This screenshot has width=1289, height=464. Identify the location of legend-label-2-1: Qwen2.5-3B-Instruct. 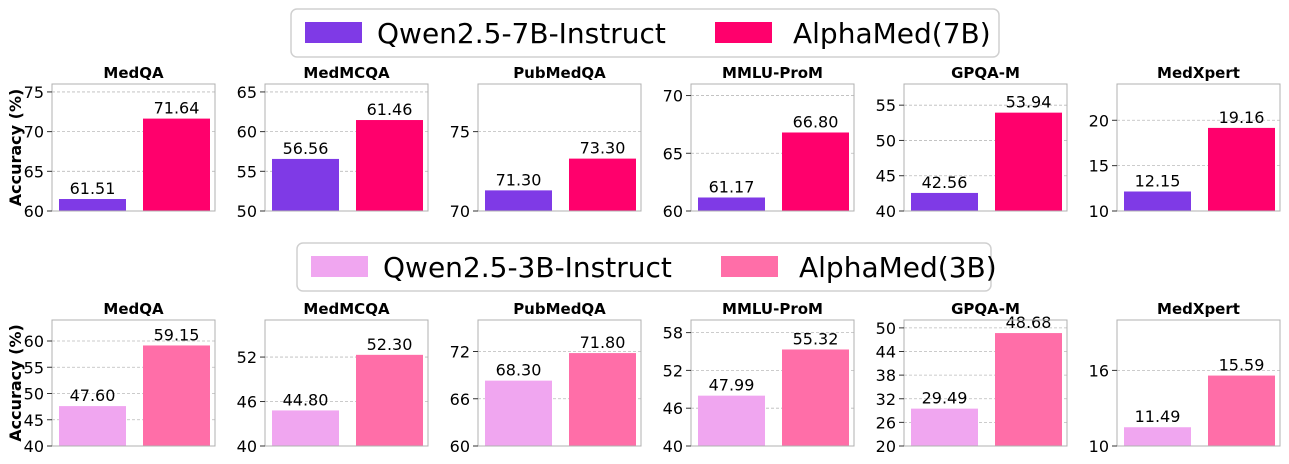
(527, 267).